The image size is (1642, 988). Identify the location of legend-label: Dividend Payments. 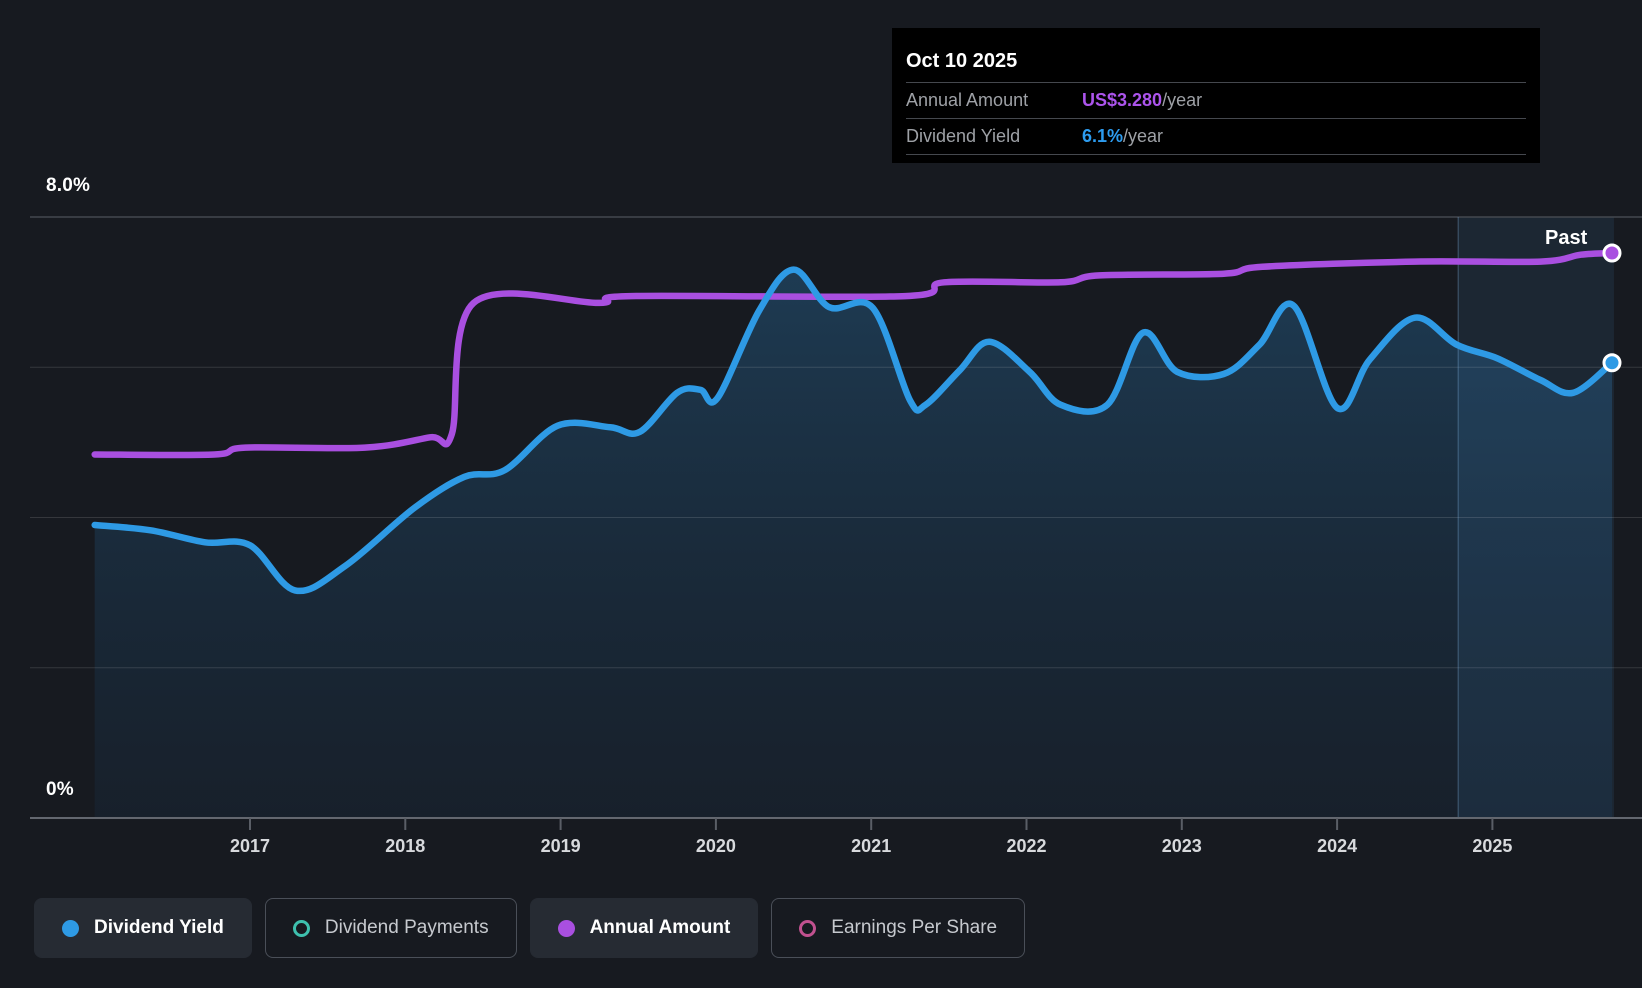
(406, 927).